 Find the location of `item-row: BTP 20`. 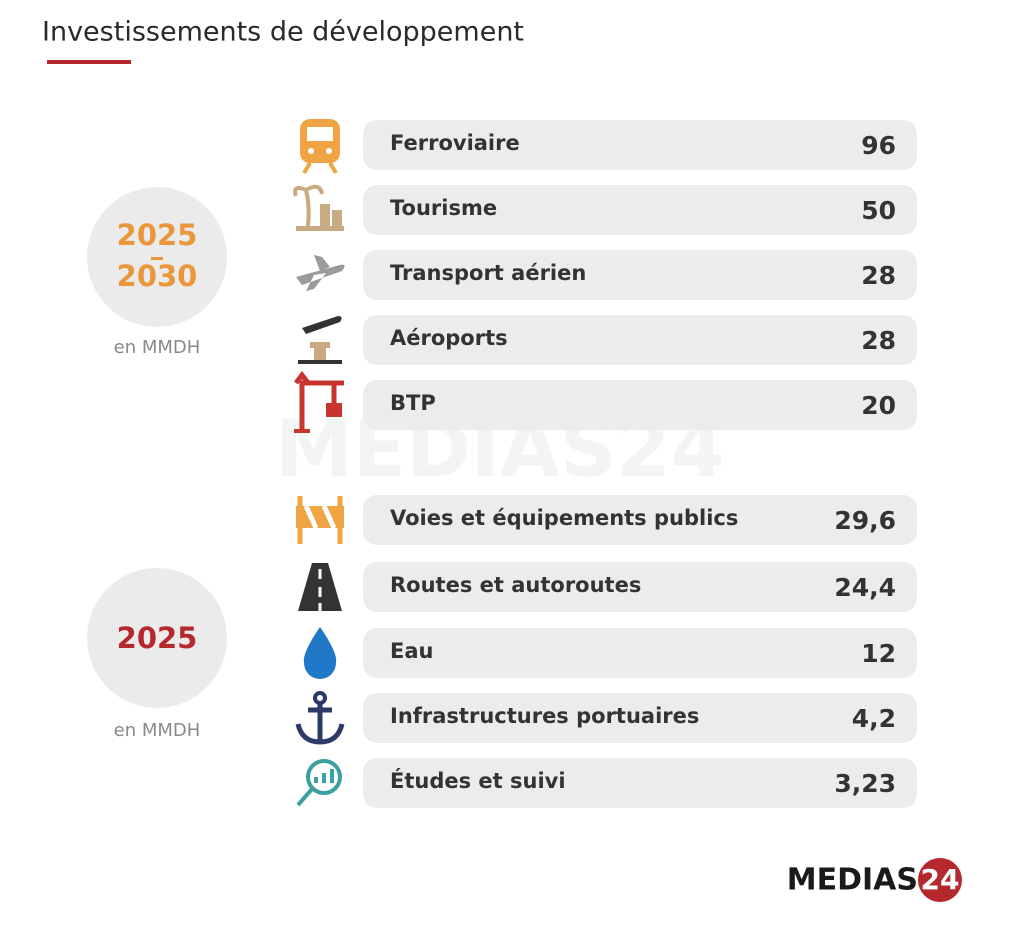

item-row: BTP 20 is located at coordinates (605, 401).